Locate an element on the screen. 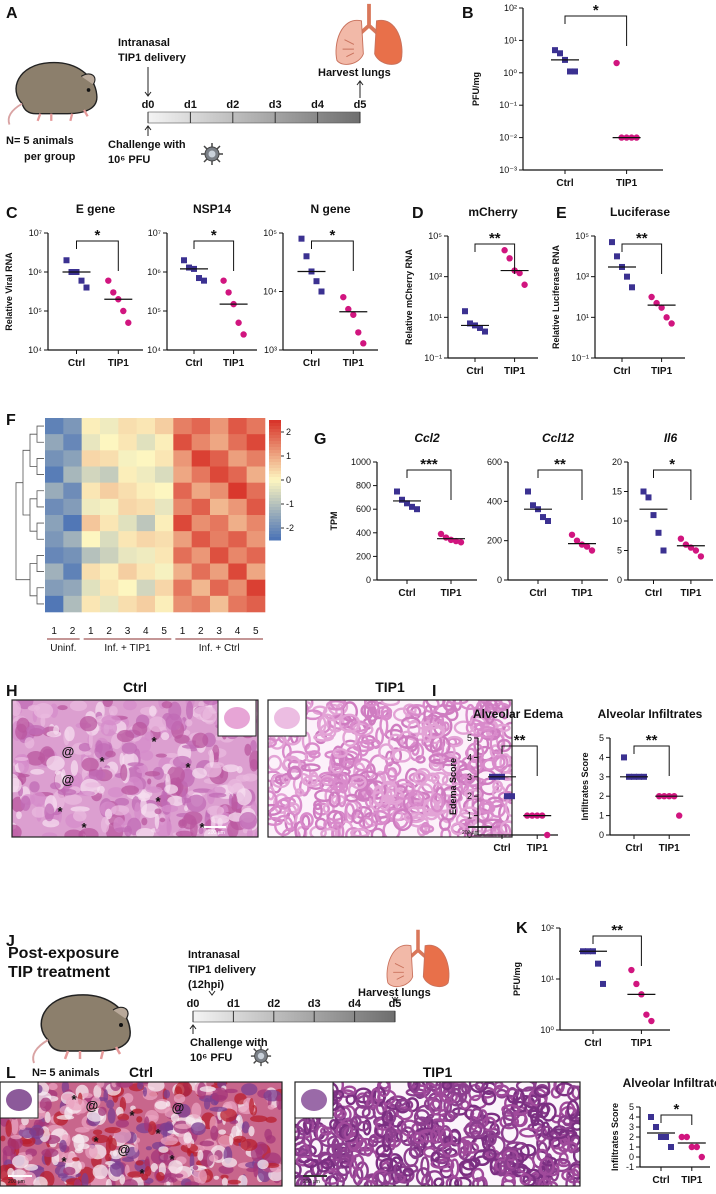 This screenshot has height=1194, width=716. panel-letter: C is located at coordinates (12, 213).